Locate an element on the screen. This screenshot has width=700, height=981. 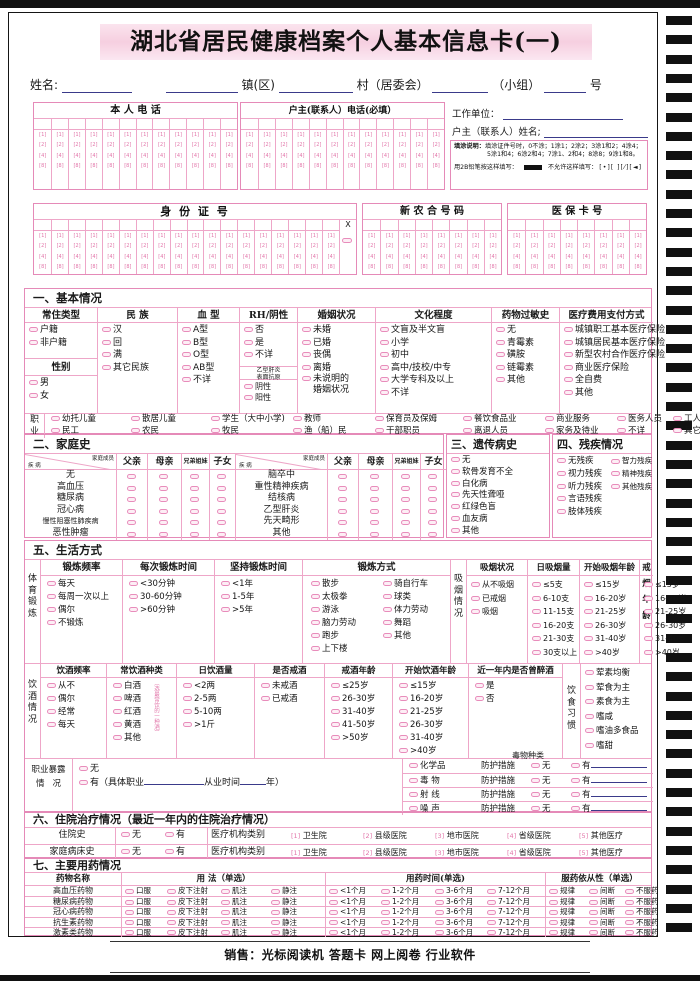
option-genetic-1: 软骨发育不全 is located at coordinates (500, 473).